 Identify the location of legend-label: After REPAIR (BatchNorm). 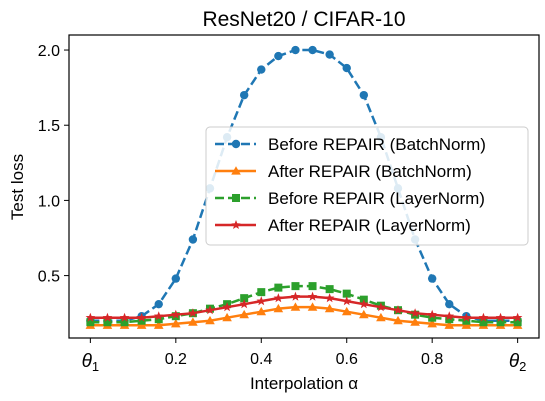
(370, 171).